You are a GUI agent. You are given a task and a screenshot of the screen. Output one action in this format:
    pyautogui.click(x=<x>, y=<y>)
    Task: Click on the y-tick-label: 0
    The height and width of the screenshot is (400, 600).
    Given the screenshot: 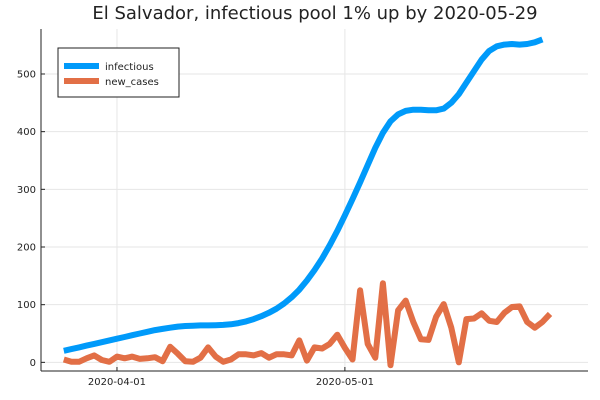 What is the action you would take?
    pyautogui.click(x=33, y=363)
    